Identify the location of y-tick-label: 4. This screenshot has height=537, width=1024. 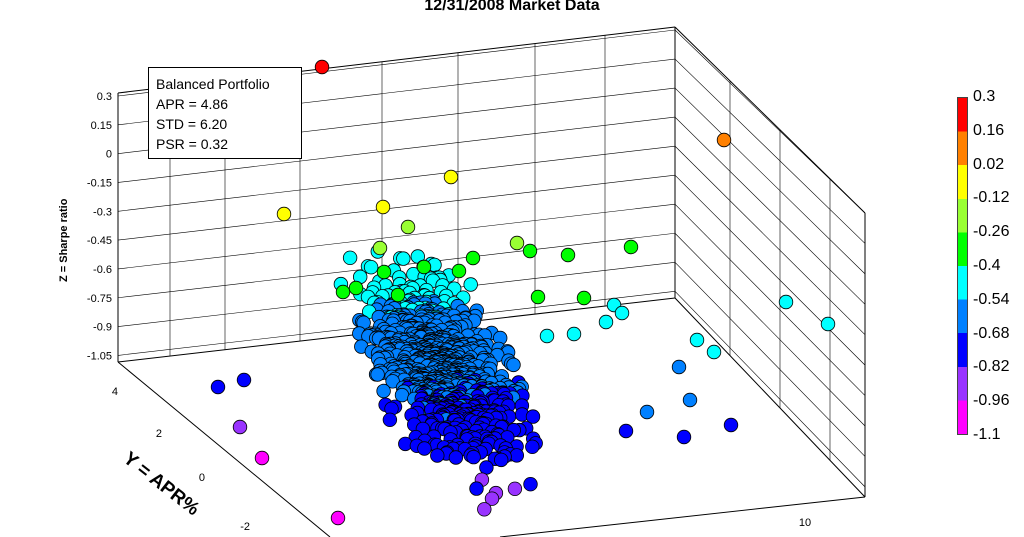
(115, 392).